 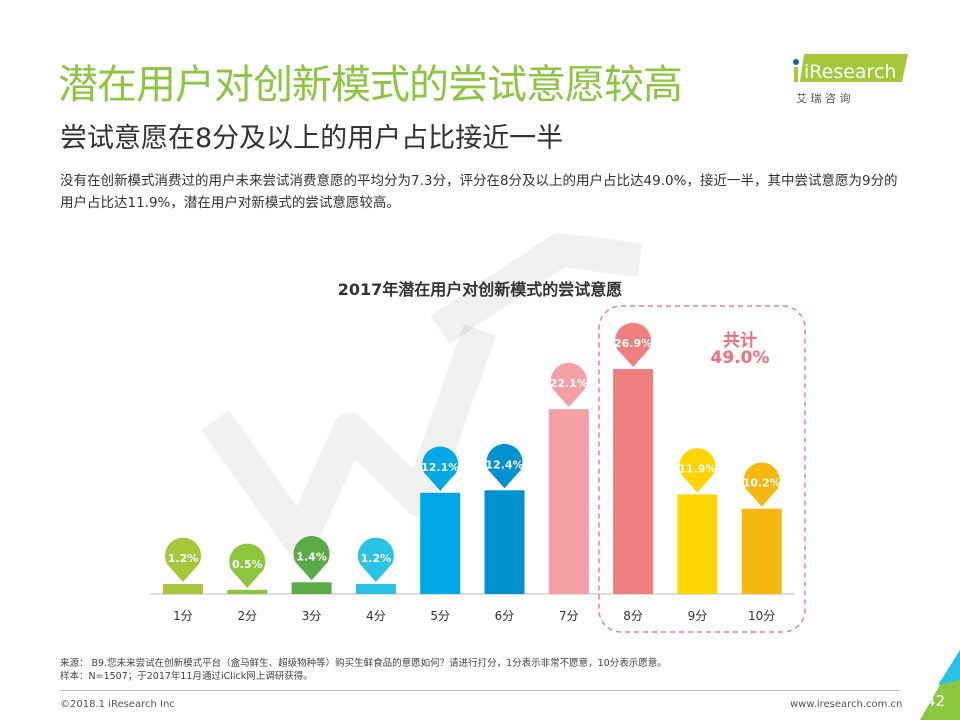 I want to click on data-label: 11.9%, so click(x=697, y=468).